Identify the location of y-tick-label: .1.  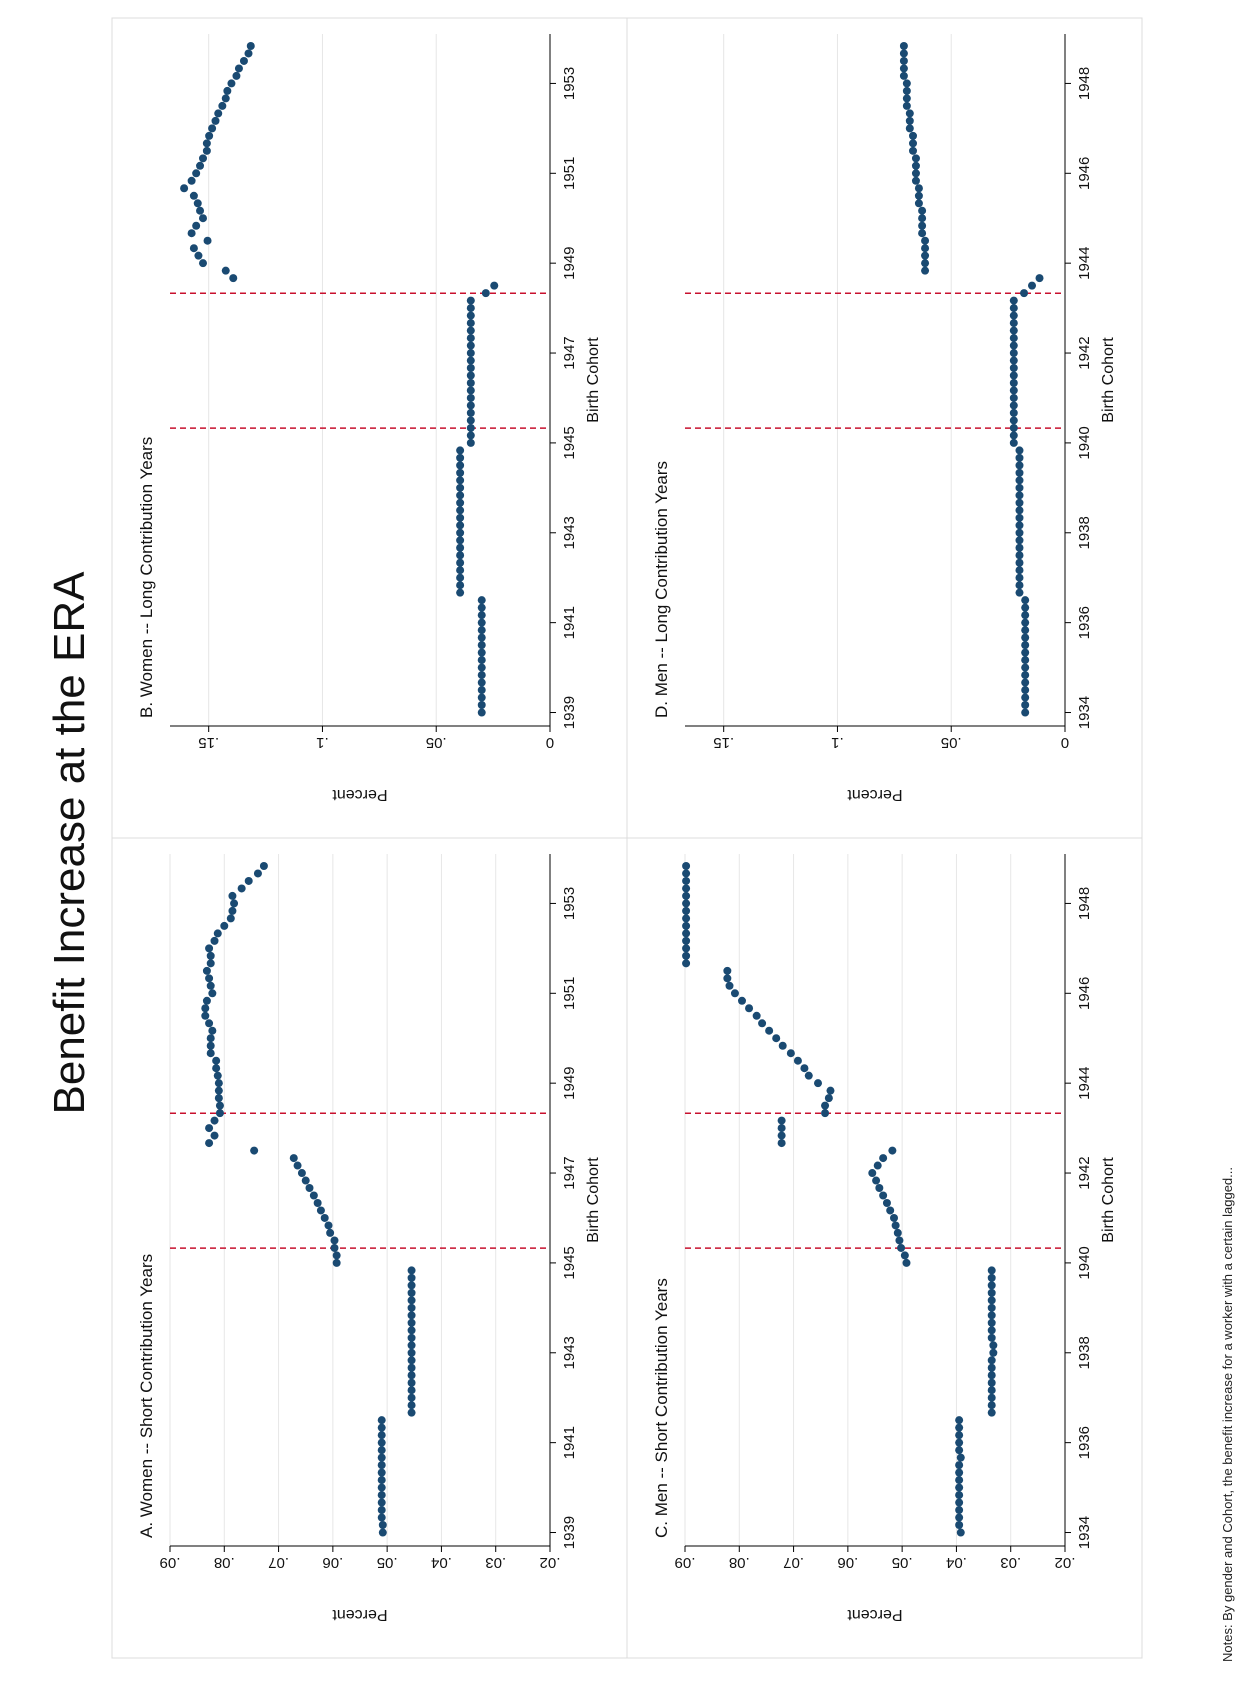
(322, 742).